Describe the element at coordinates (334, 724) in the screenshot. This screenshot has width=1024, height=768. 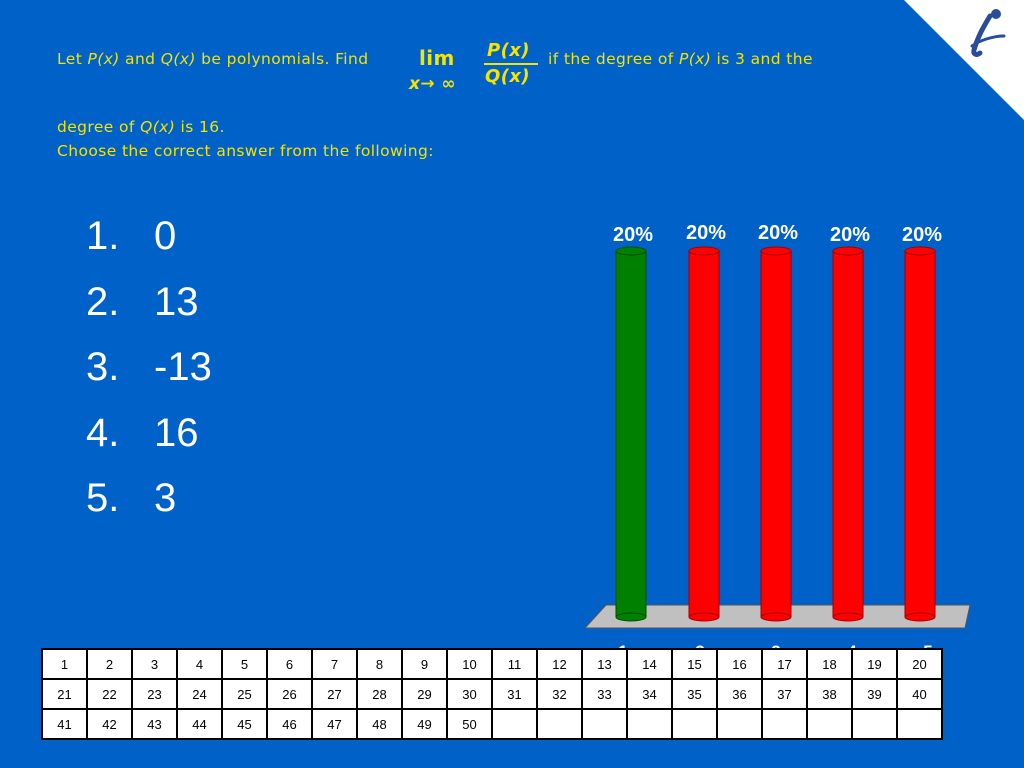
I see `grid-cell: 47` at that location.